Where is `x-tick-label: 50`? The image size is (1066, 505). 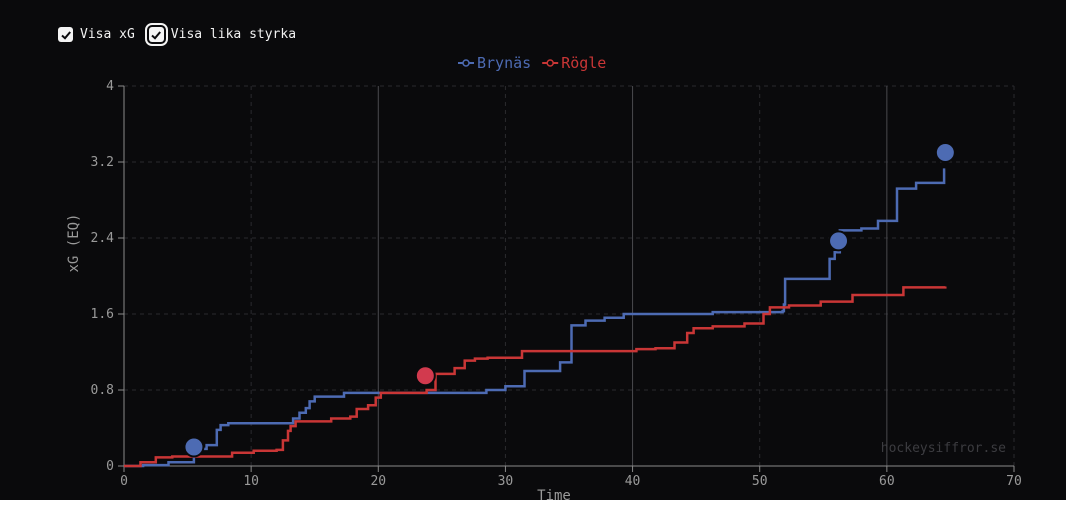 x-tick-label: 50 is located at coordinates (760, 481).